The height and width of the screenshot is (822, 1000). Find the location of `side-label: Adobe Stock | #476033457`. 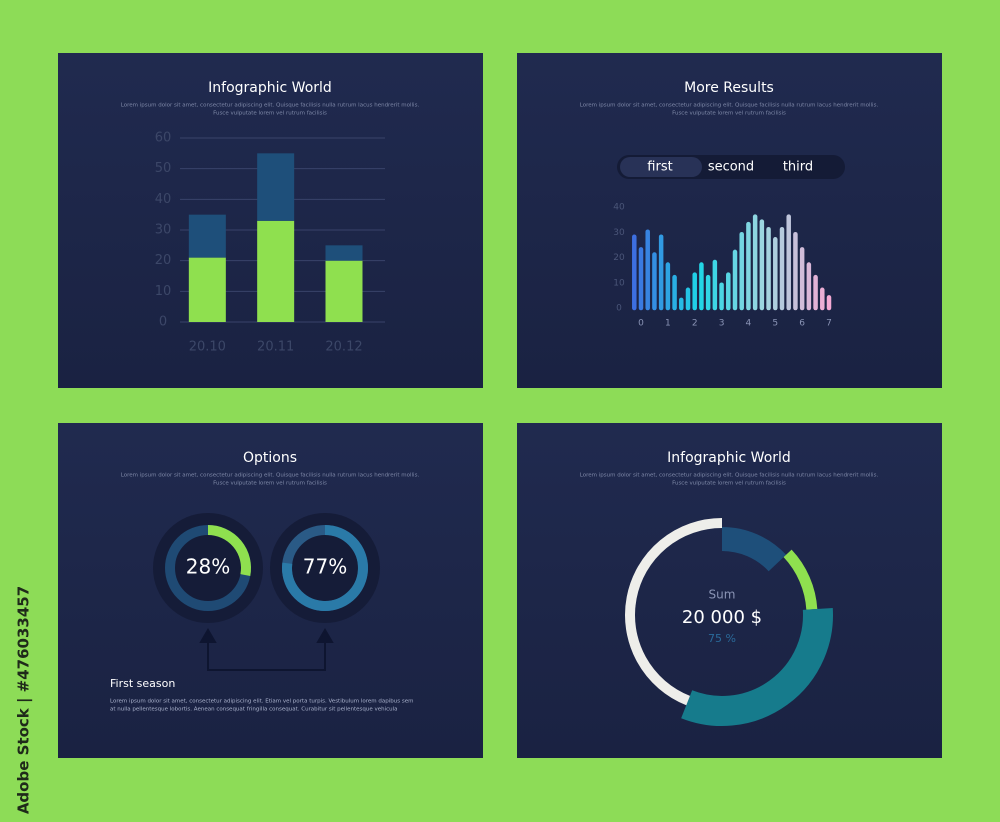

side-label: Adobe Stock | #476033457 is located at coordinates (24, 700).